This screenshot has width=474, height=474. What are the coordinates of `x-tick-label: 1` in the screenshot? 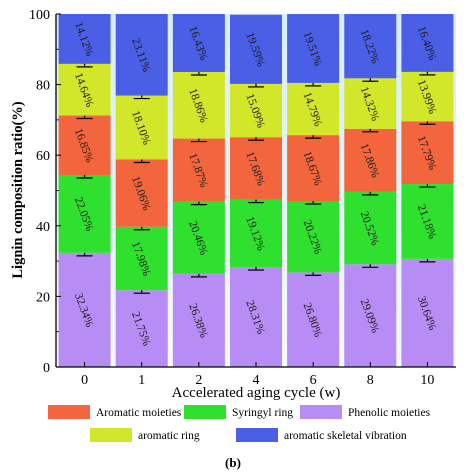 It's located at (141, 380).